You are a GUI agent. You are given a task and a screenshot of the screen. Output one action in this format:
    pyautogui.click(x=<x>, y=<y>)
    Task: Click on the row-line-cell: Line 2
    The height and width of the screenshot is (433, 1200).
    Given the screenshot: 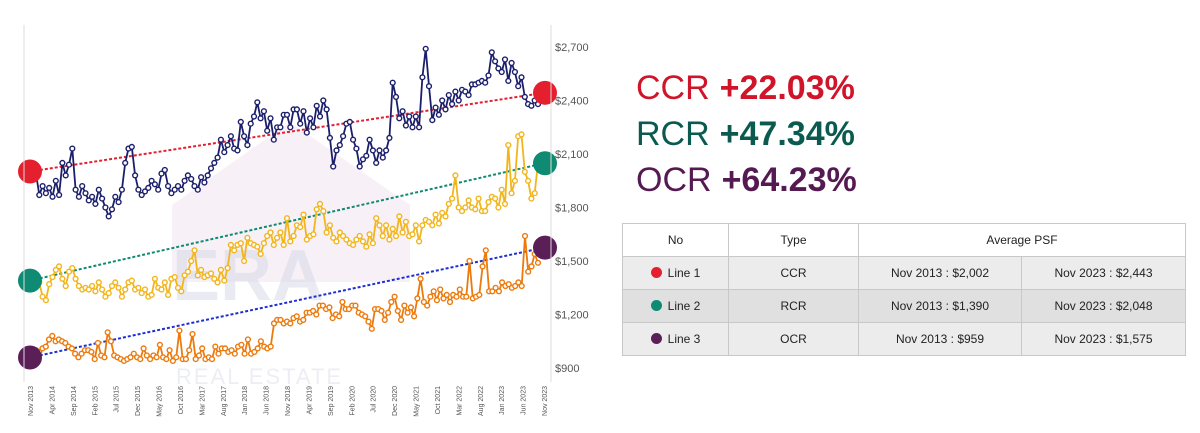 What is the action you would take?
    pyautogui.click(x=675, y=306)
    